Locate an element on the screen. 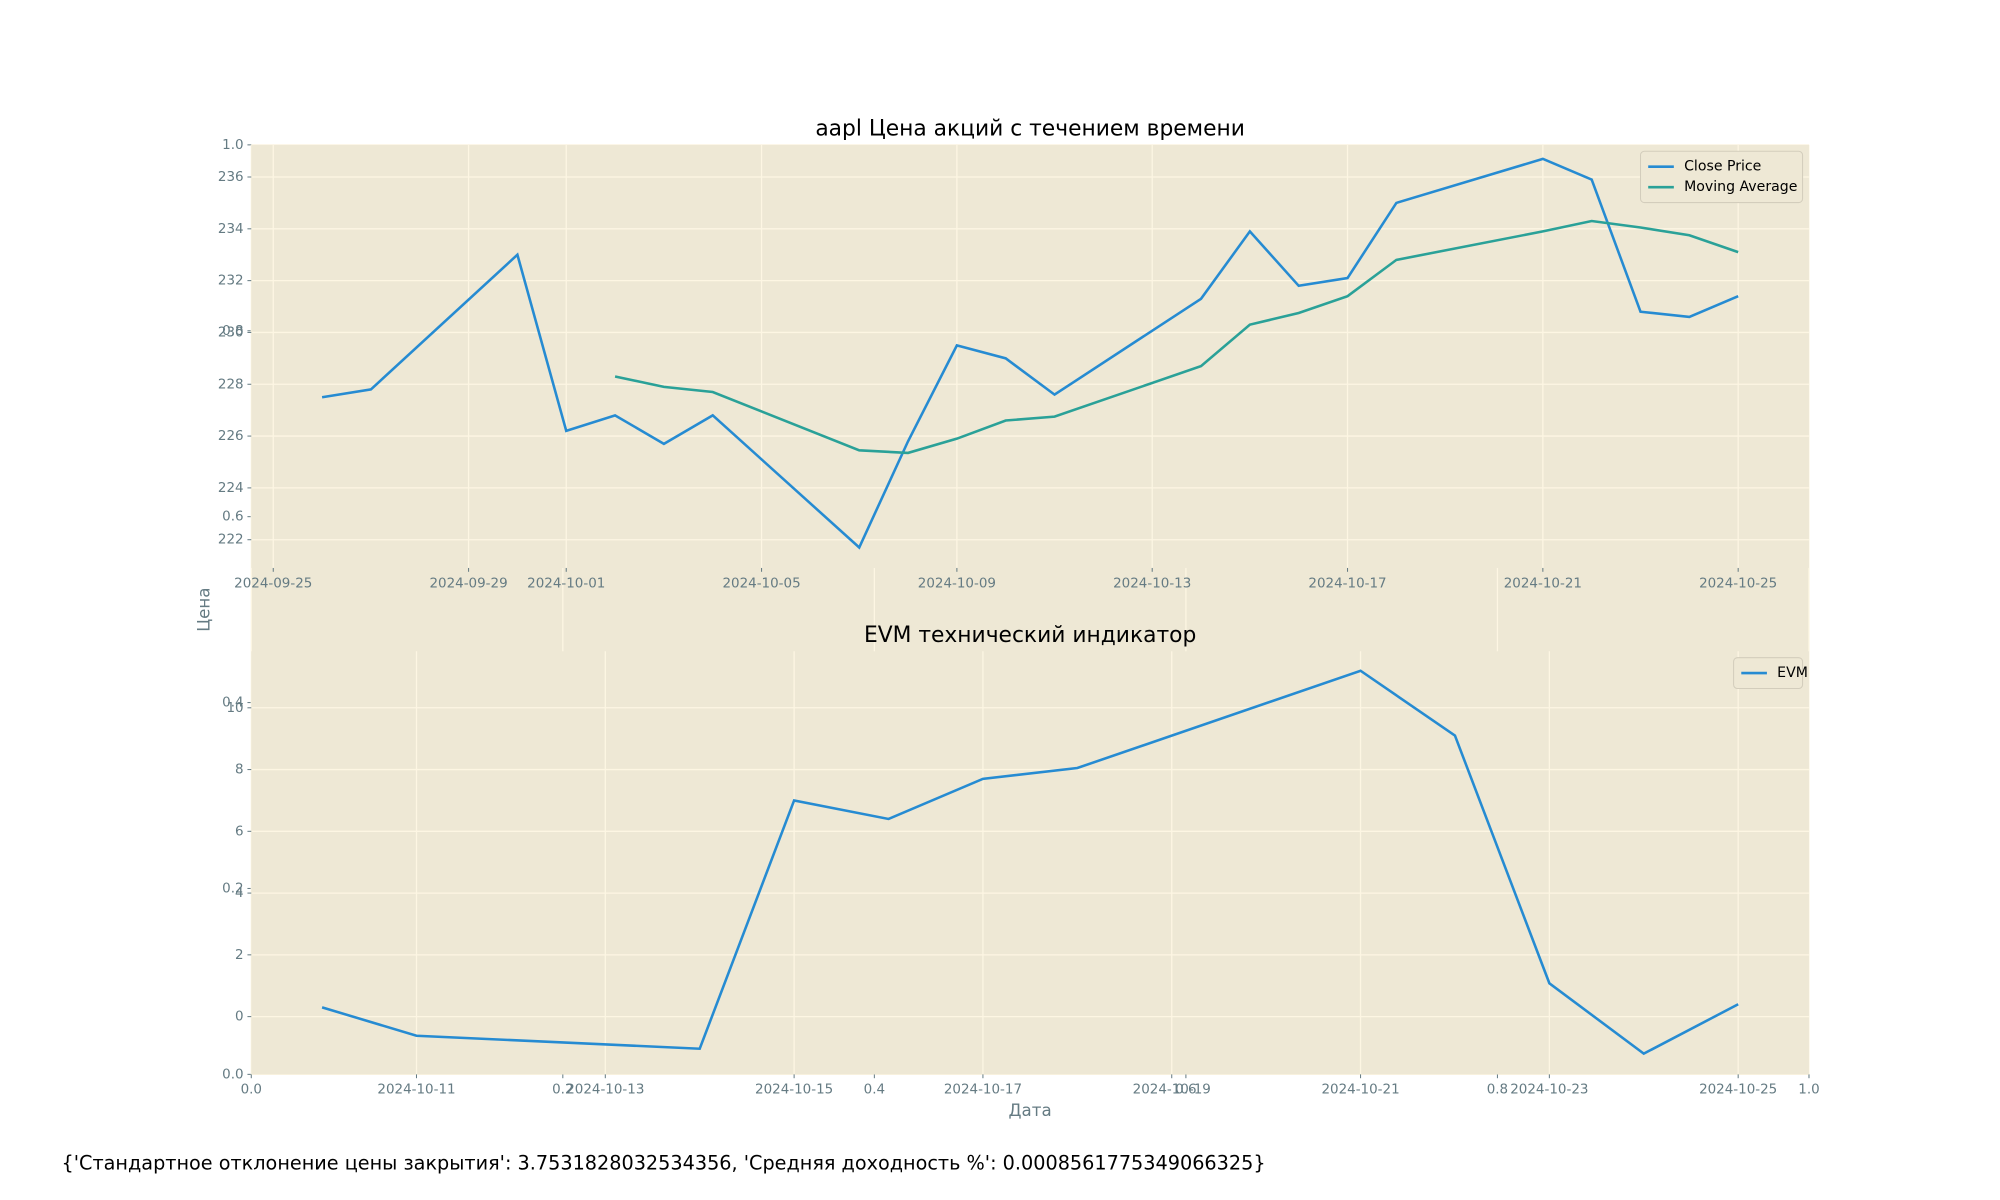 Image resolution: width=2000 pixels, height=1200 pixels. x-tick-label: 2024-10-19 is located at coordinates (1172, 1090).